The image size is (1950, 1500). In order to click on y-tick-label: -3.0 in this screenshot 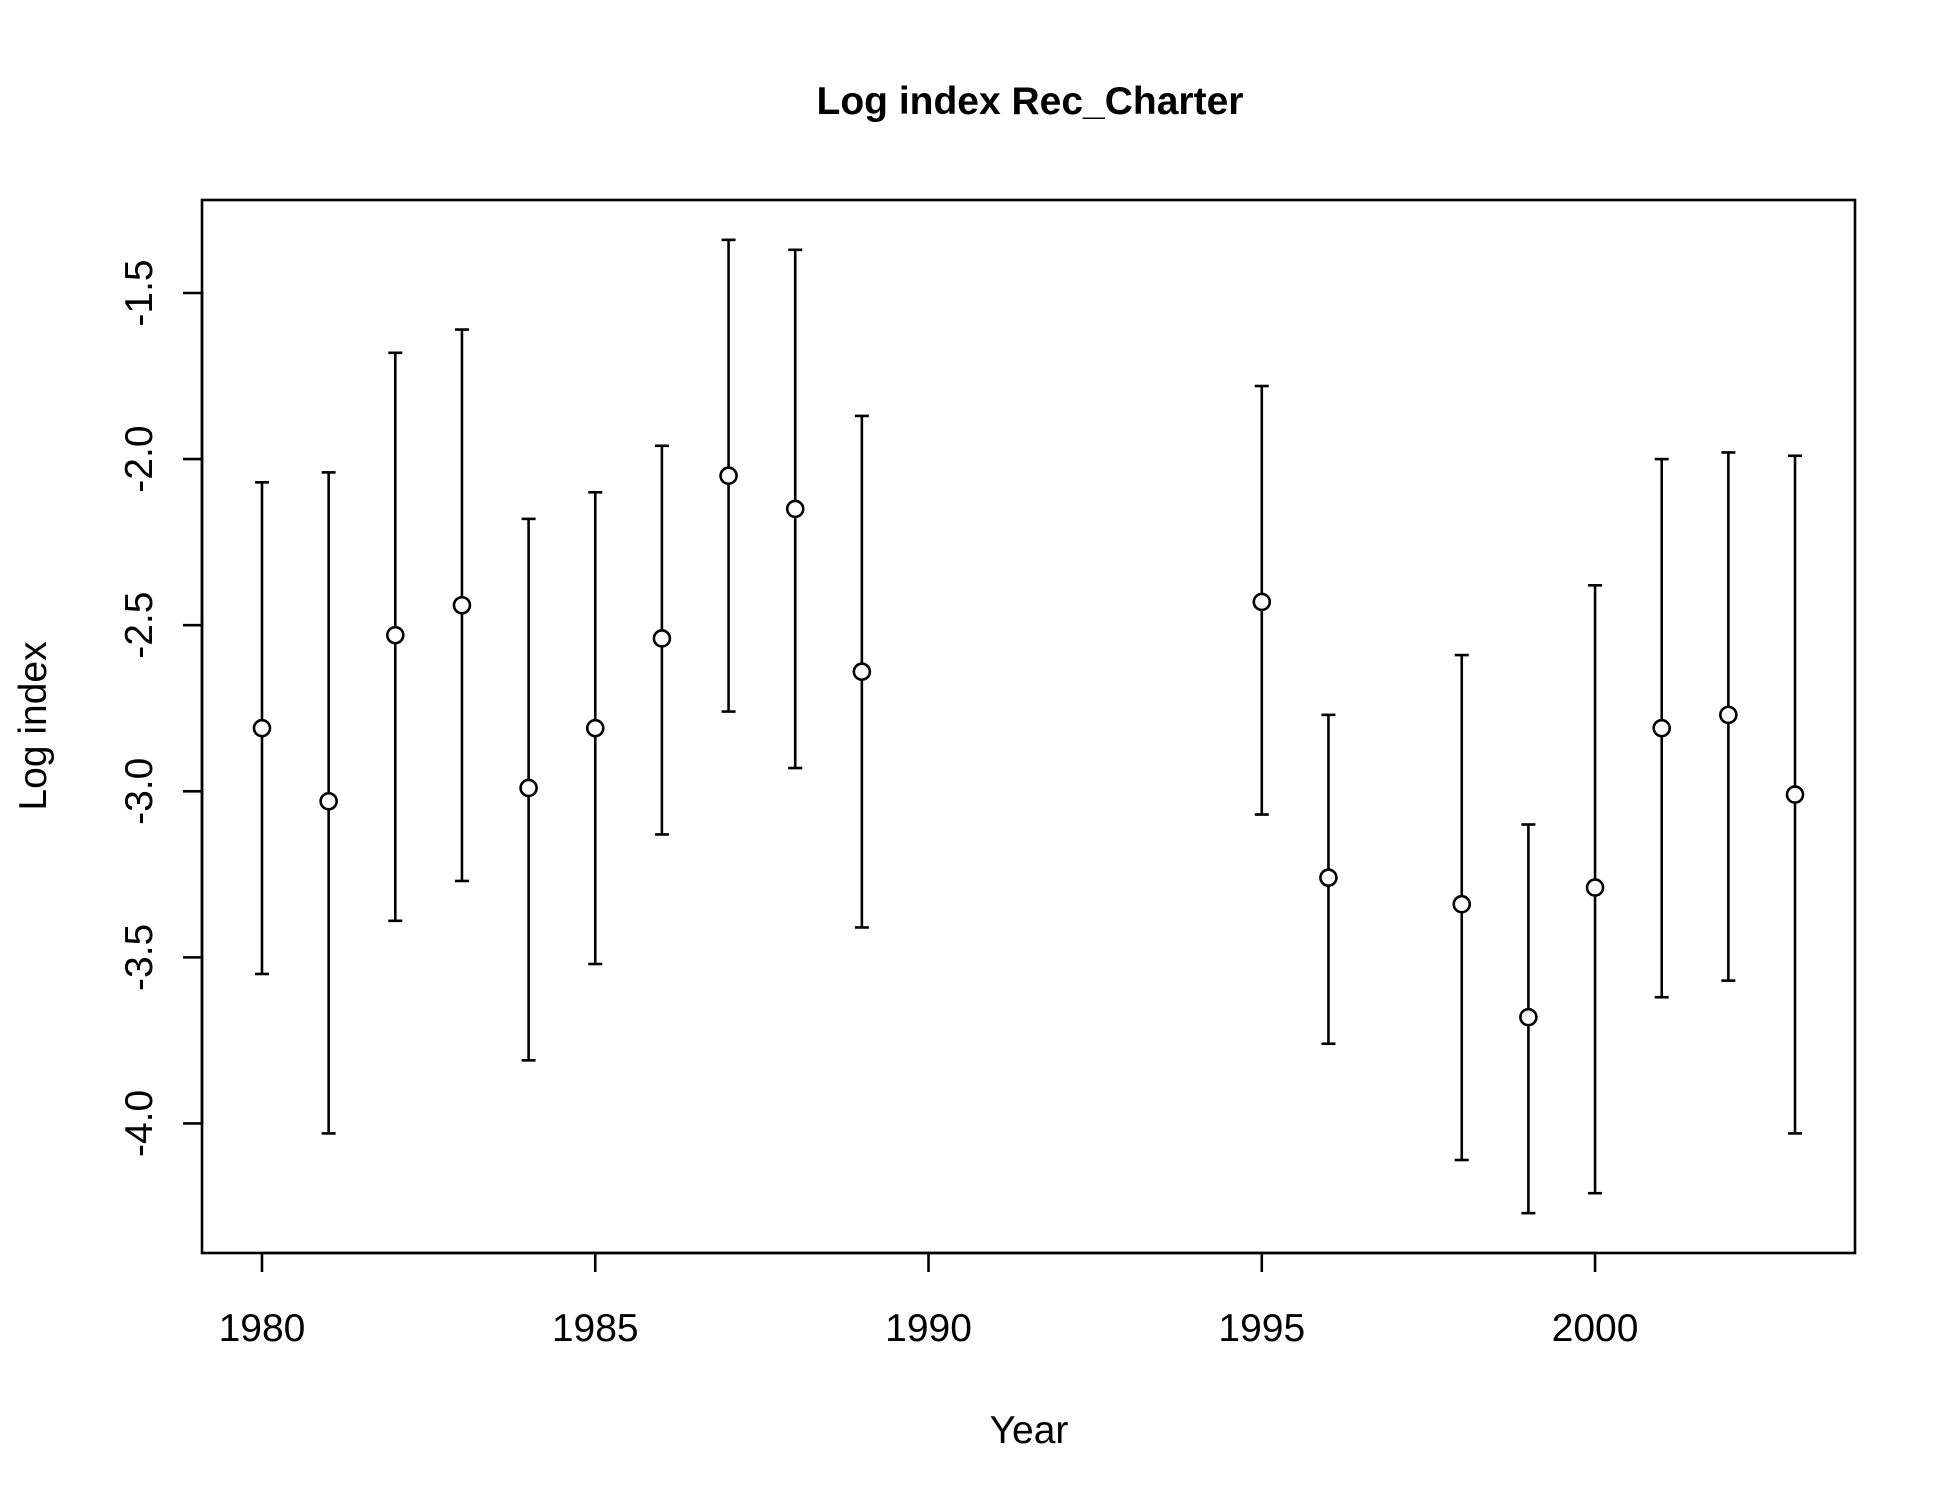, I will do `click(139, 791)`.